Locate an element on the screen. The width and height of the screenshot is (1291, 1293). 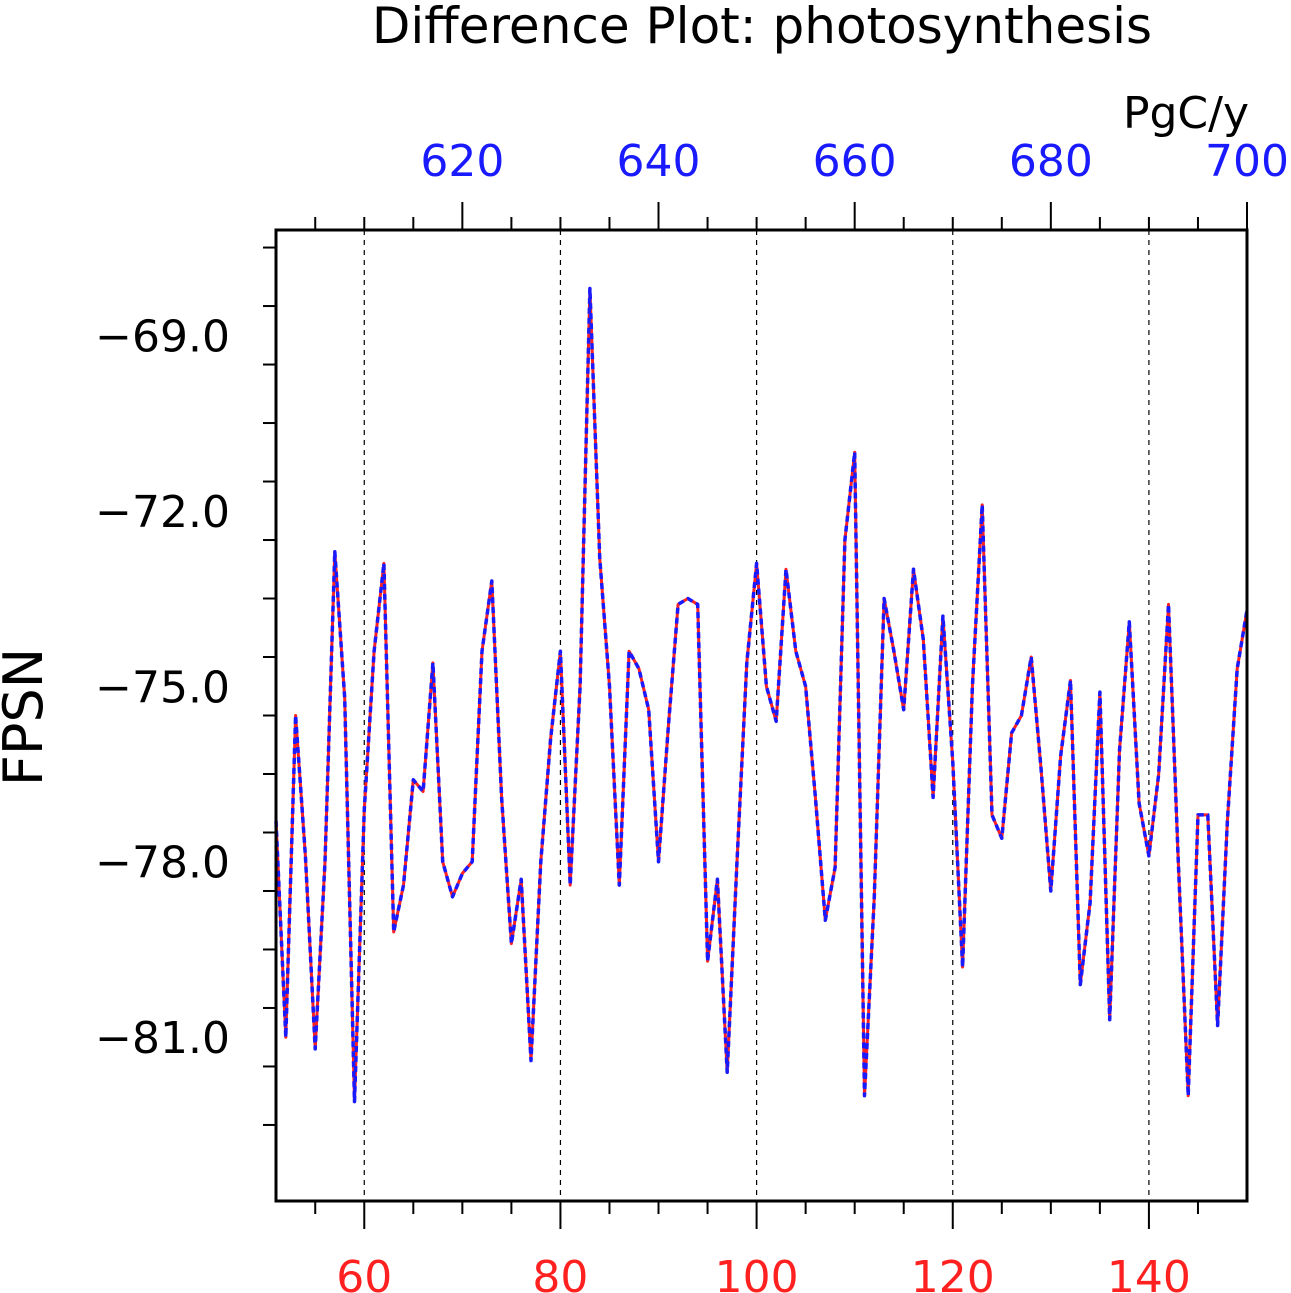
top-tick-label: 680 is located at coordinates (1051, 161).